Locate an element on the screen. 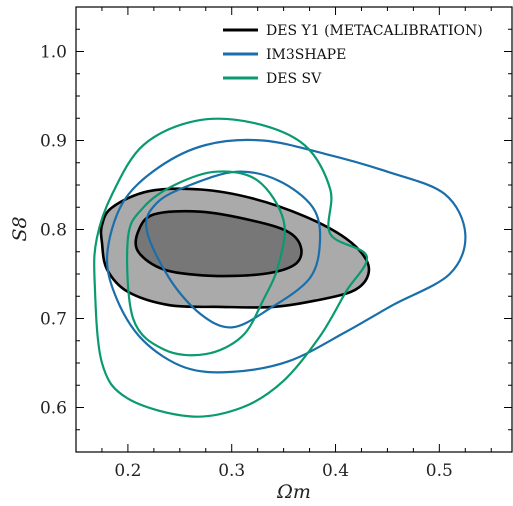 The image size is (513, 506). y-tick-label: 0.9 is located at coordinates (53, 142).